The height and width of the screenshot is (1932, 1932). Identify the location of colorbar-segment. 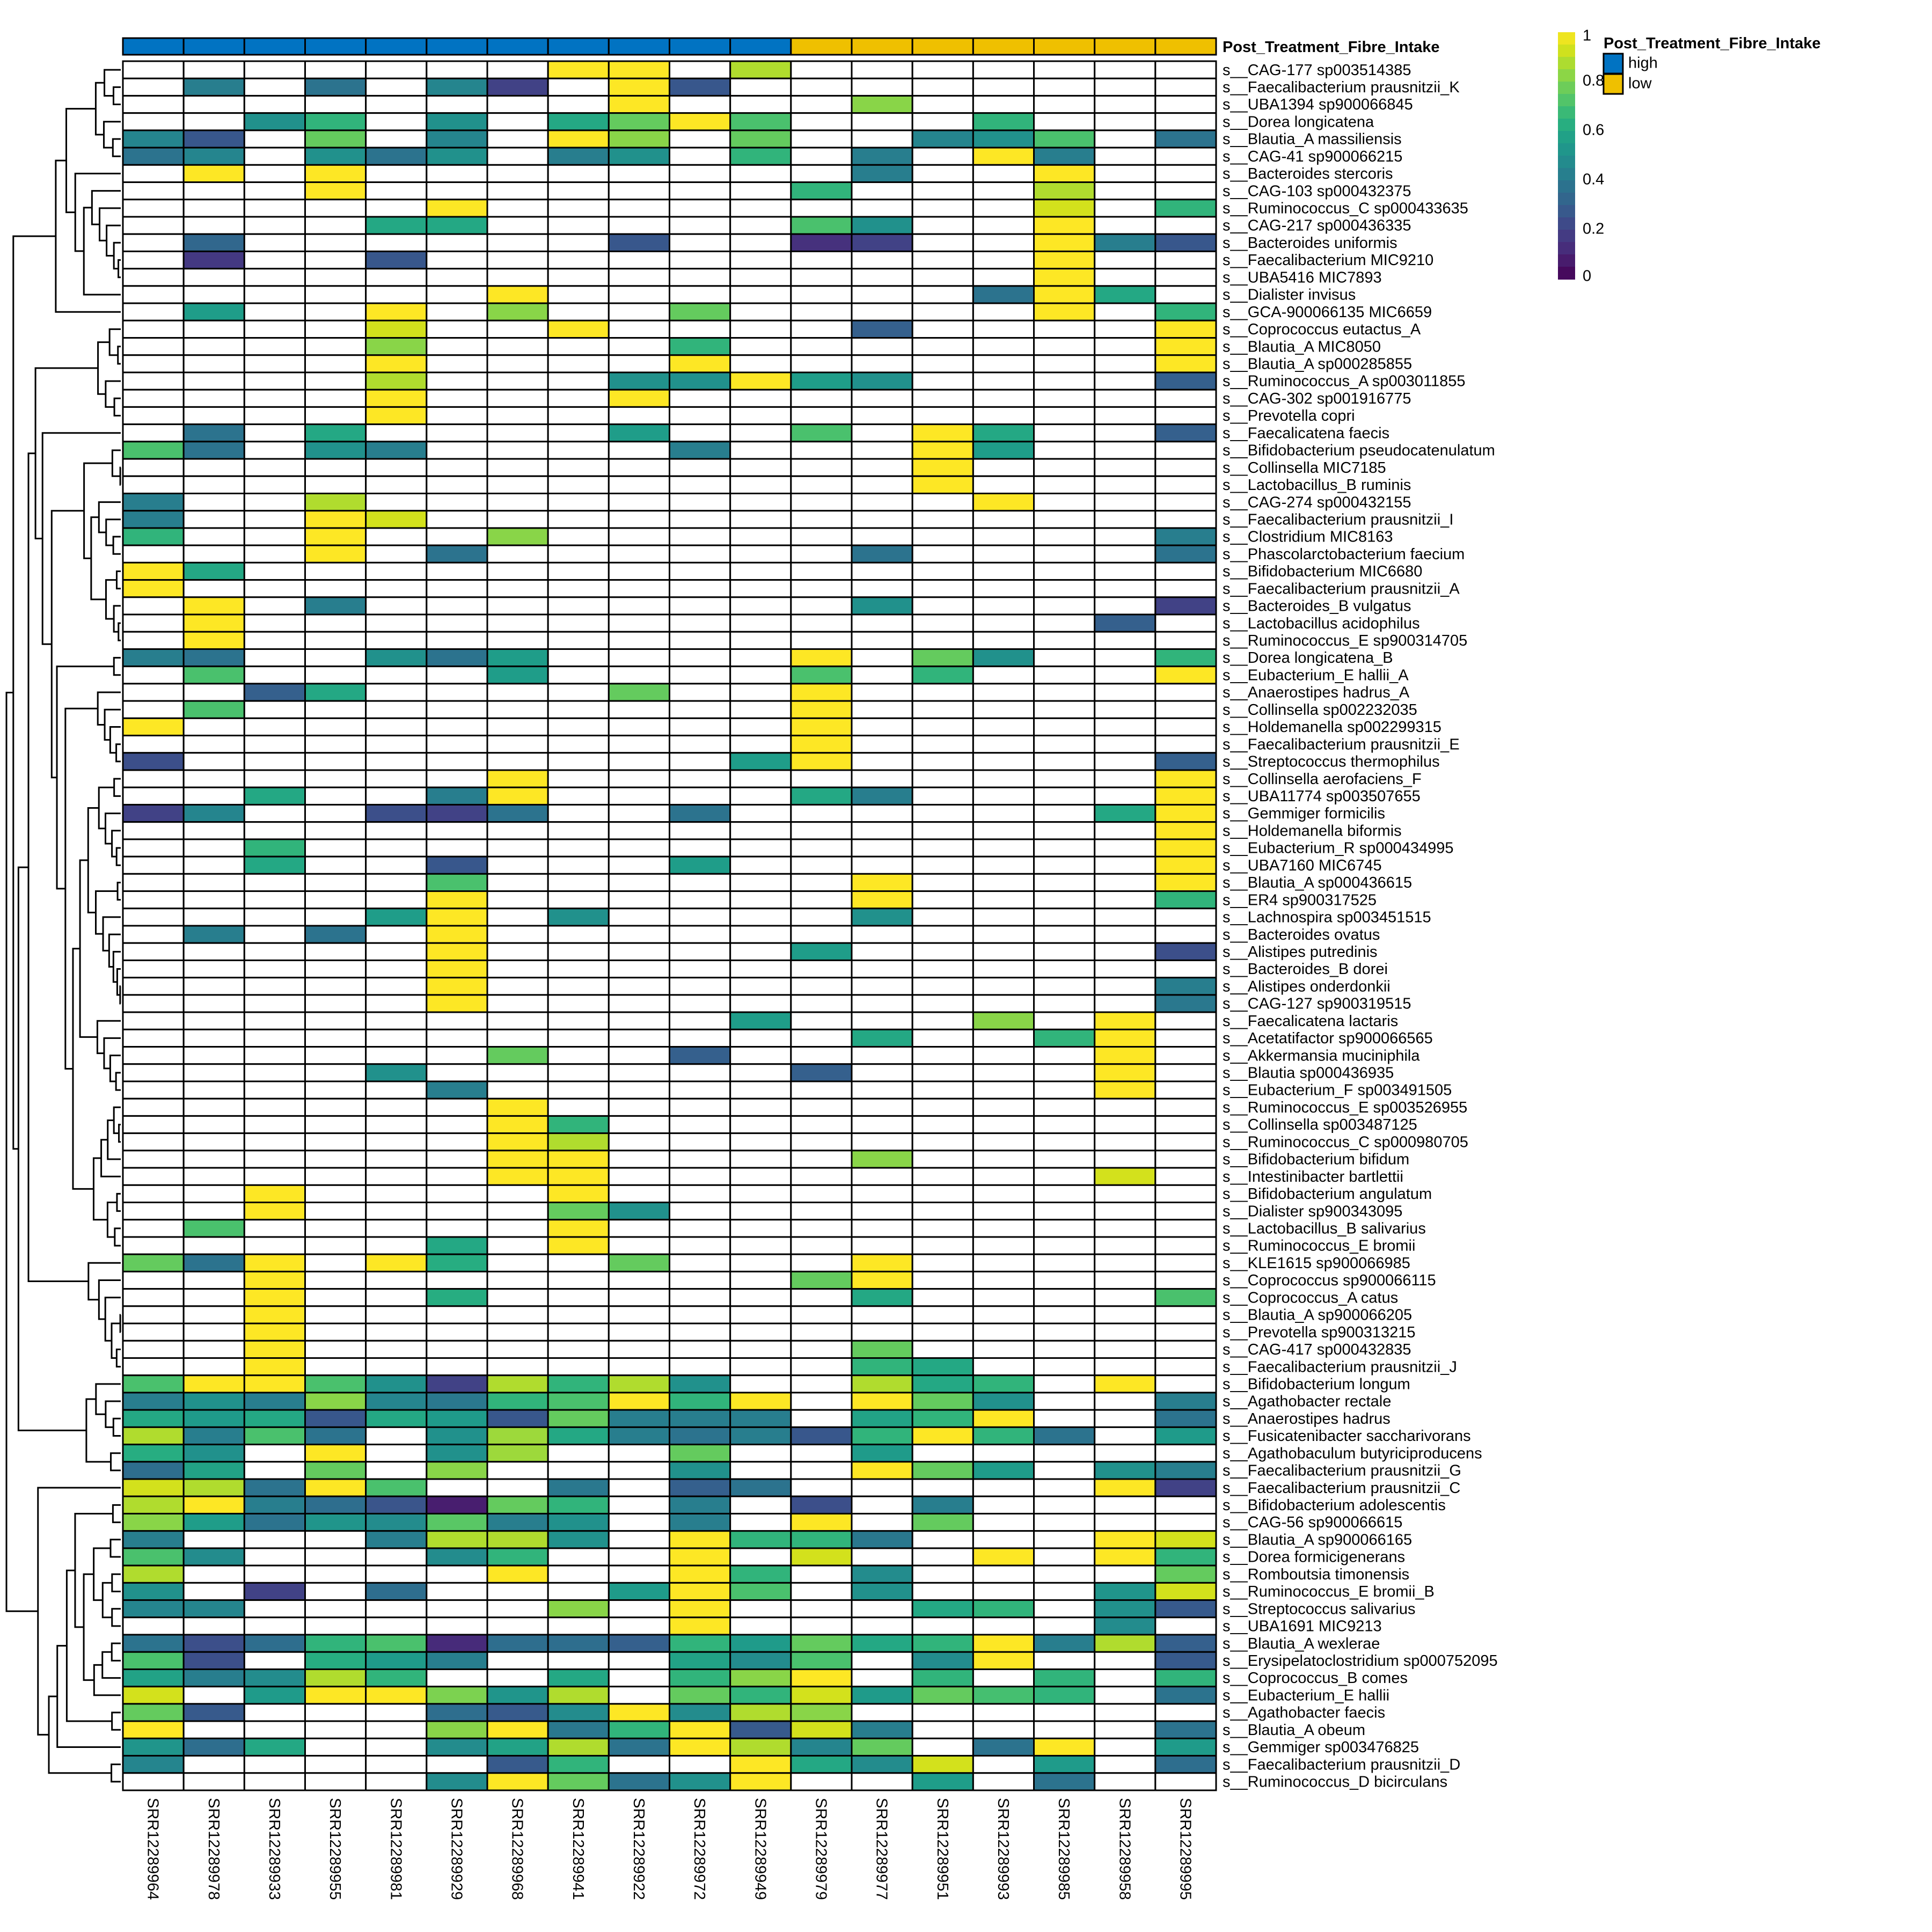
(1566, 186).